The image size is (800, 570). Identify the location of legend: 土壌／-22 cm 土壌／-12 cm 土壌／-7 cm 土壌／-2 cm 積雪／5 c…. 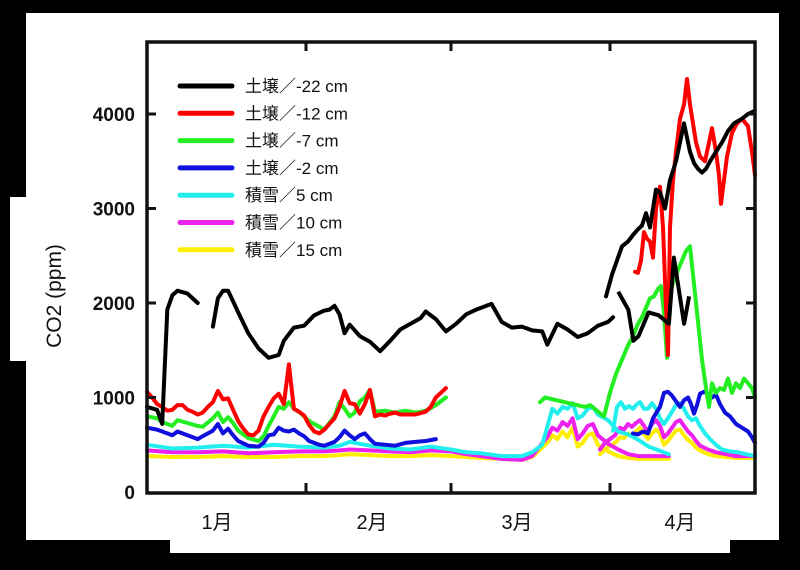
(262, 168).